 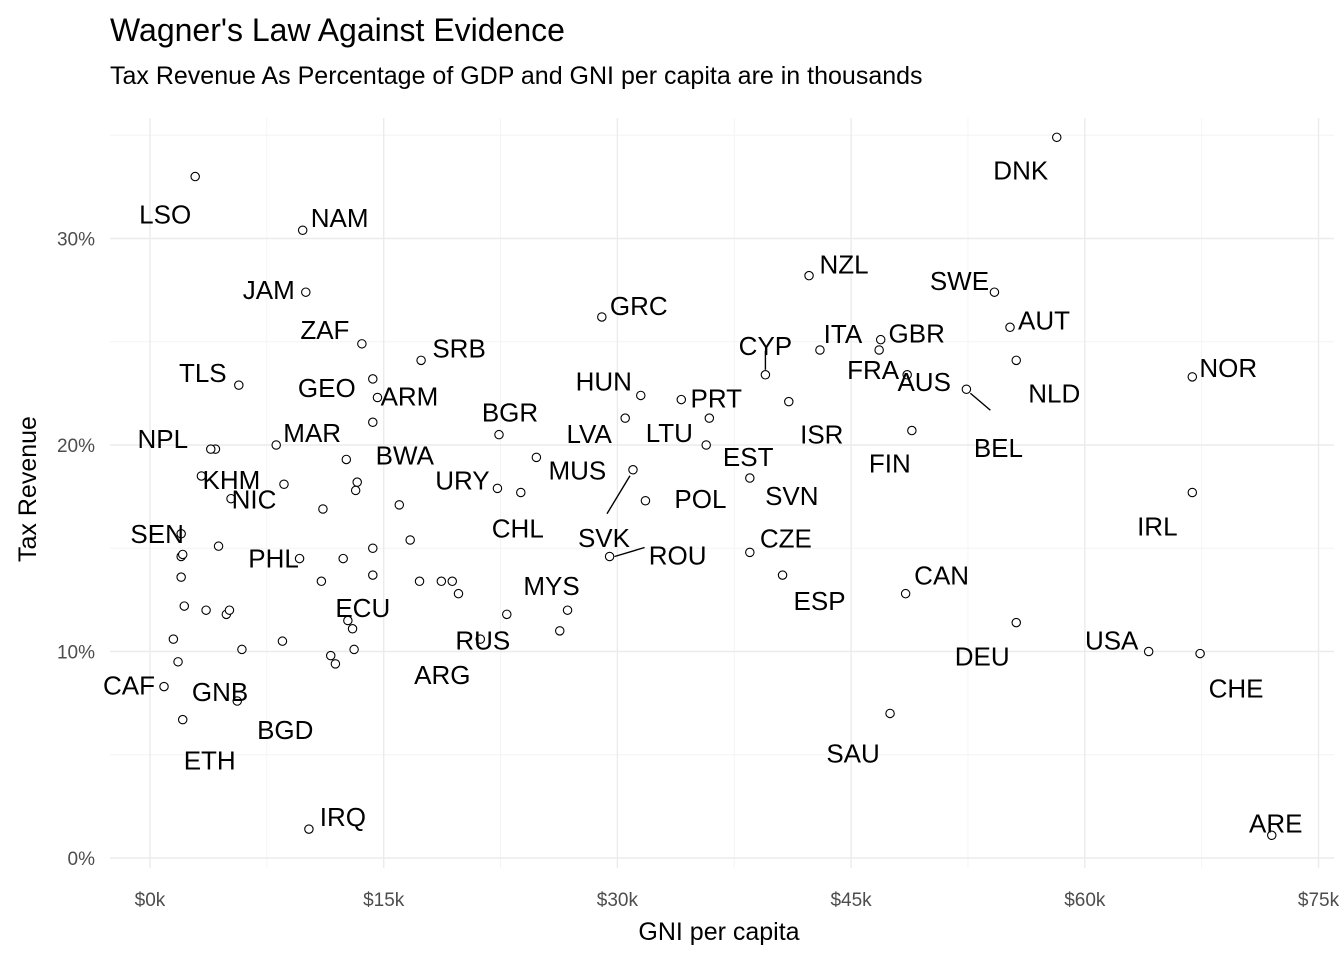 I want to click on point-label-aut: AUT, so click(x=1044, y=320).